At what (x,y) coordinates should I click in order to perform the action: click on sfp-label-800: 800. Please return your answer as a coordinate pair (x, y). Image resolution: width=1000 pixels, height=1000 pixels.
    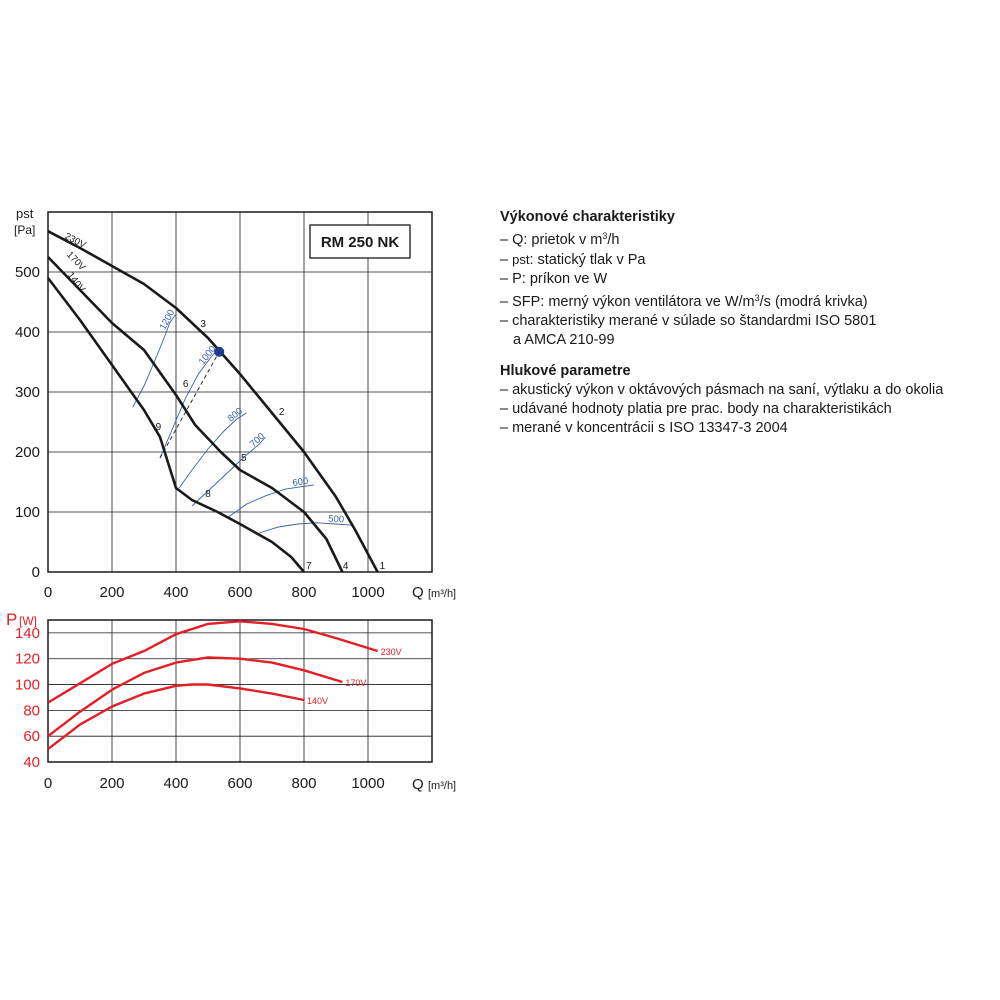
    Looking at the image, I should click on (235, 415).